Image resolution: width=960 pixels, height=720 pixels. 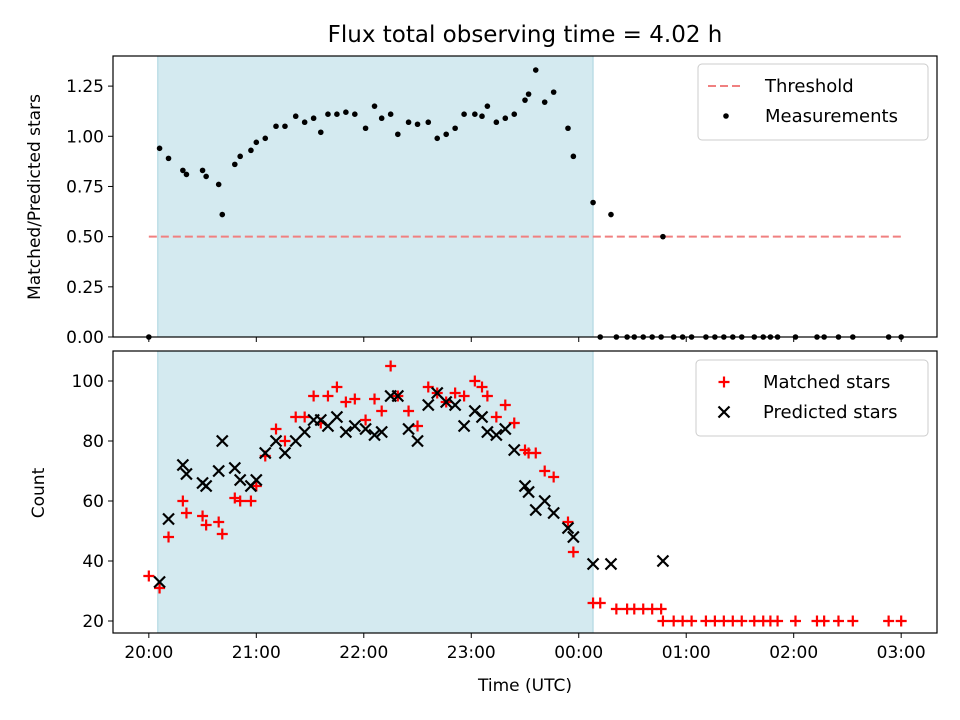 I want to click on bottom-y-tick-label: 20, so click(x=93, y=622).